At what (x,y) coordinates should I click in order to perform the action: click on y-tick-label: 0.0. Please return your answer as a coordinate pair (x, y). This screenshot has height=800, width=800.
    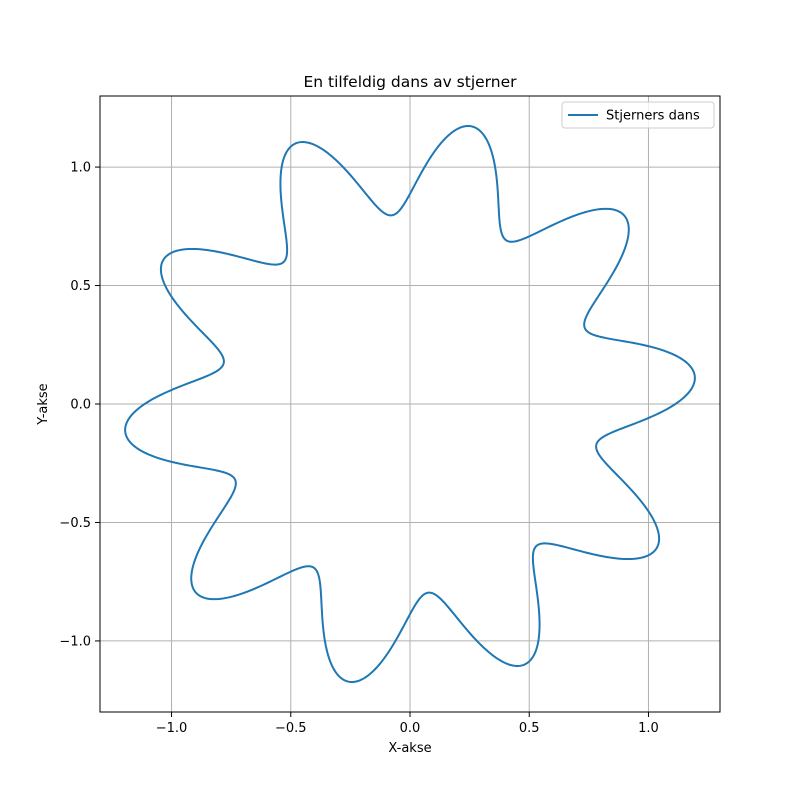
    Looking at the image, I should click on (80, 405).